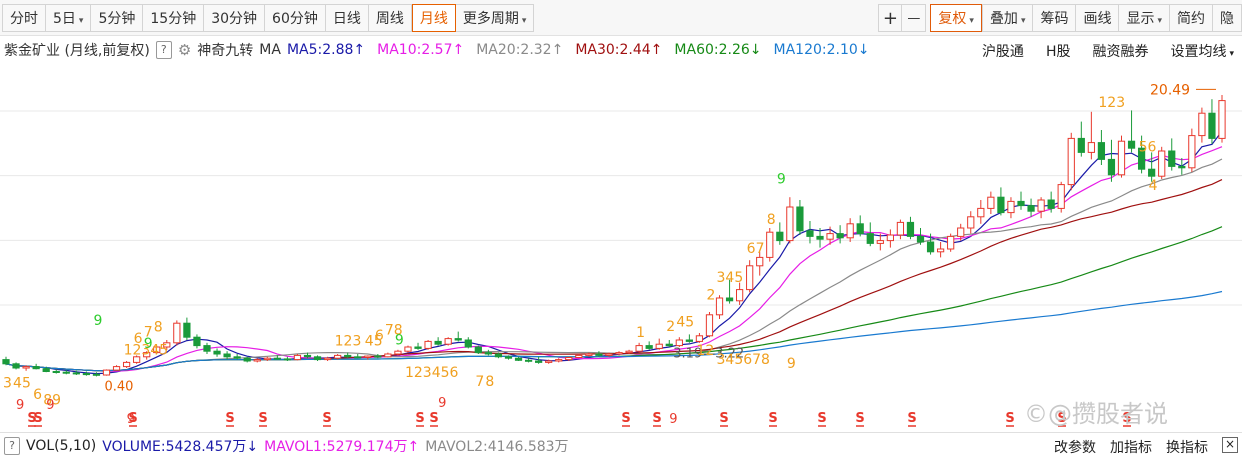 This screenshot has height=458, width=1242. I want to click on sell-signal-marker-1: S, so click(37, 418).